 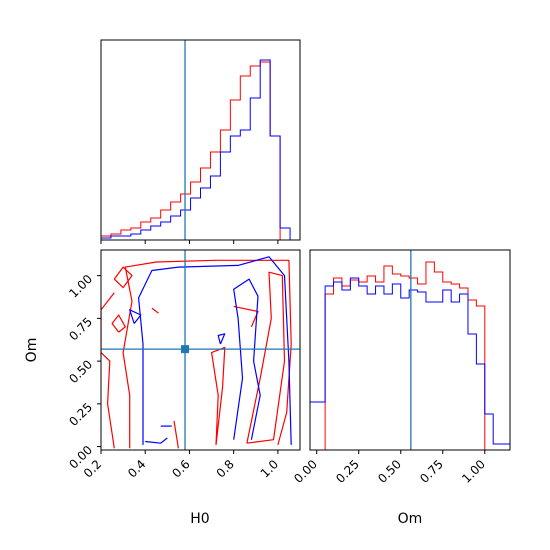 What do you see at coordinates (80, 371) in the screenshot?
I see `y-tick-label: 0.50` at bounding box center [80, 371].